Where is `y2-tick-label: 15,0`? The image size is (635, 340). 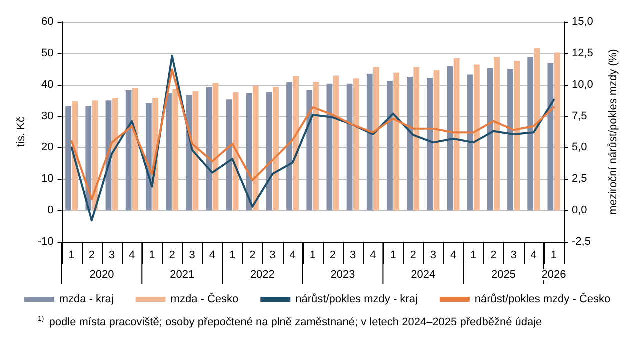 y2-tick-label: 15,0 is located at coordinates (583, 22).